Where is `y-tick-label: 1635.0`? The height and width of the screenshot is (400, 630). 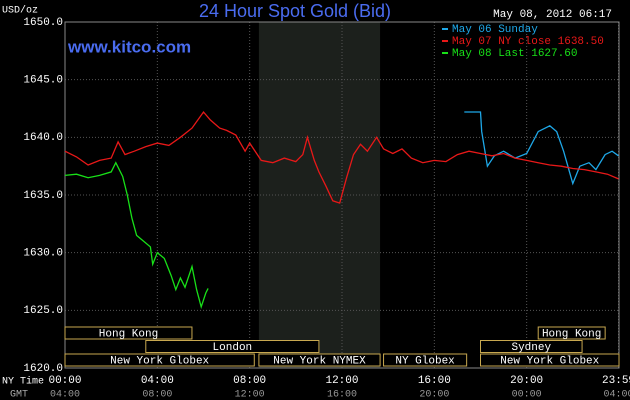 y-tick-label: 1635.0 is located at coordinates (43, 196).